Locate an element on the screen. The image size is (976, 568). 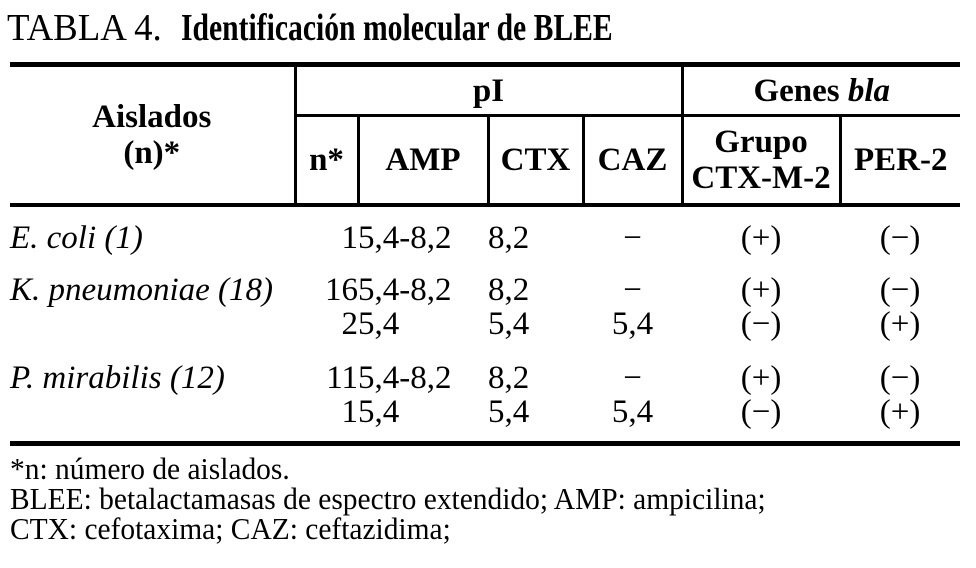
footnote-text: *n: número de aislados. is located at coordinates (150, 468).